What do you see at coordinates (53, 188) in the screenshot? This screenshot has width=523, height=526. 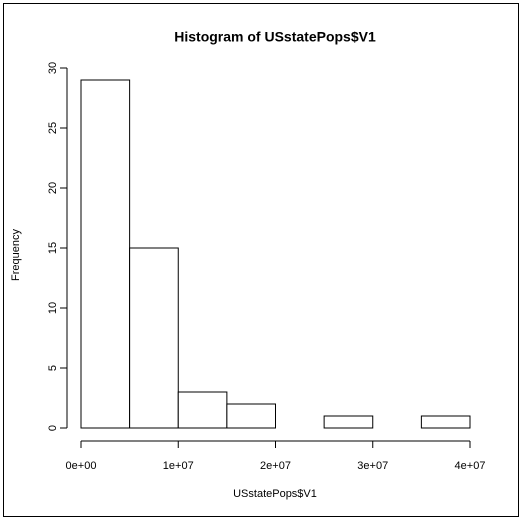 I see `y-tick-label: 20` at bounding box center [53, 188].